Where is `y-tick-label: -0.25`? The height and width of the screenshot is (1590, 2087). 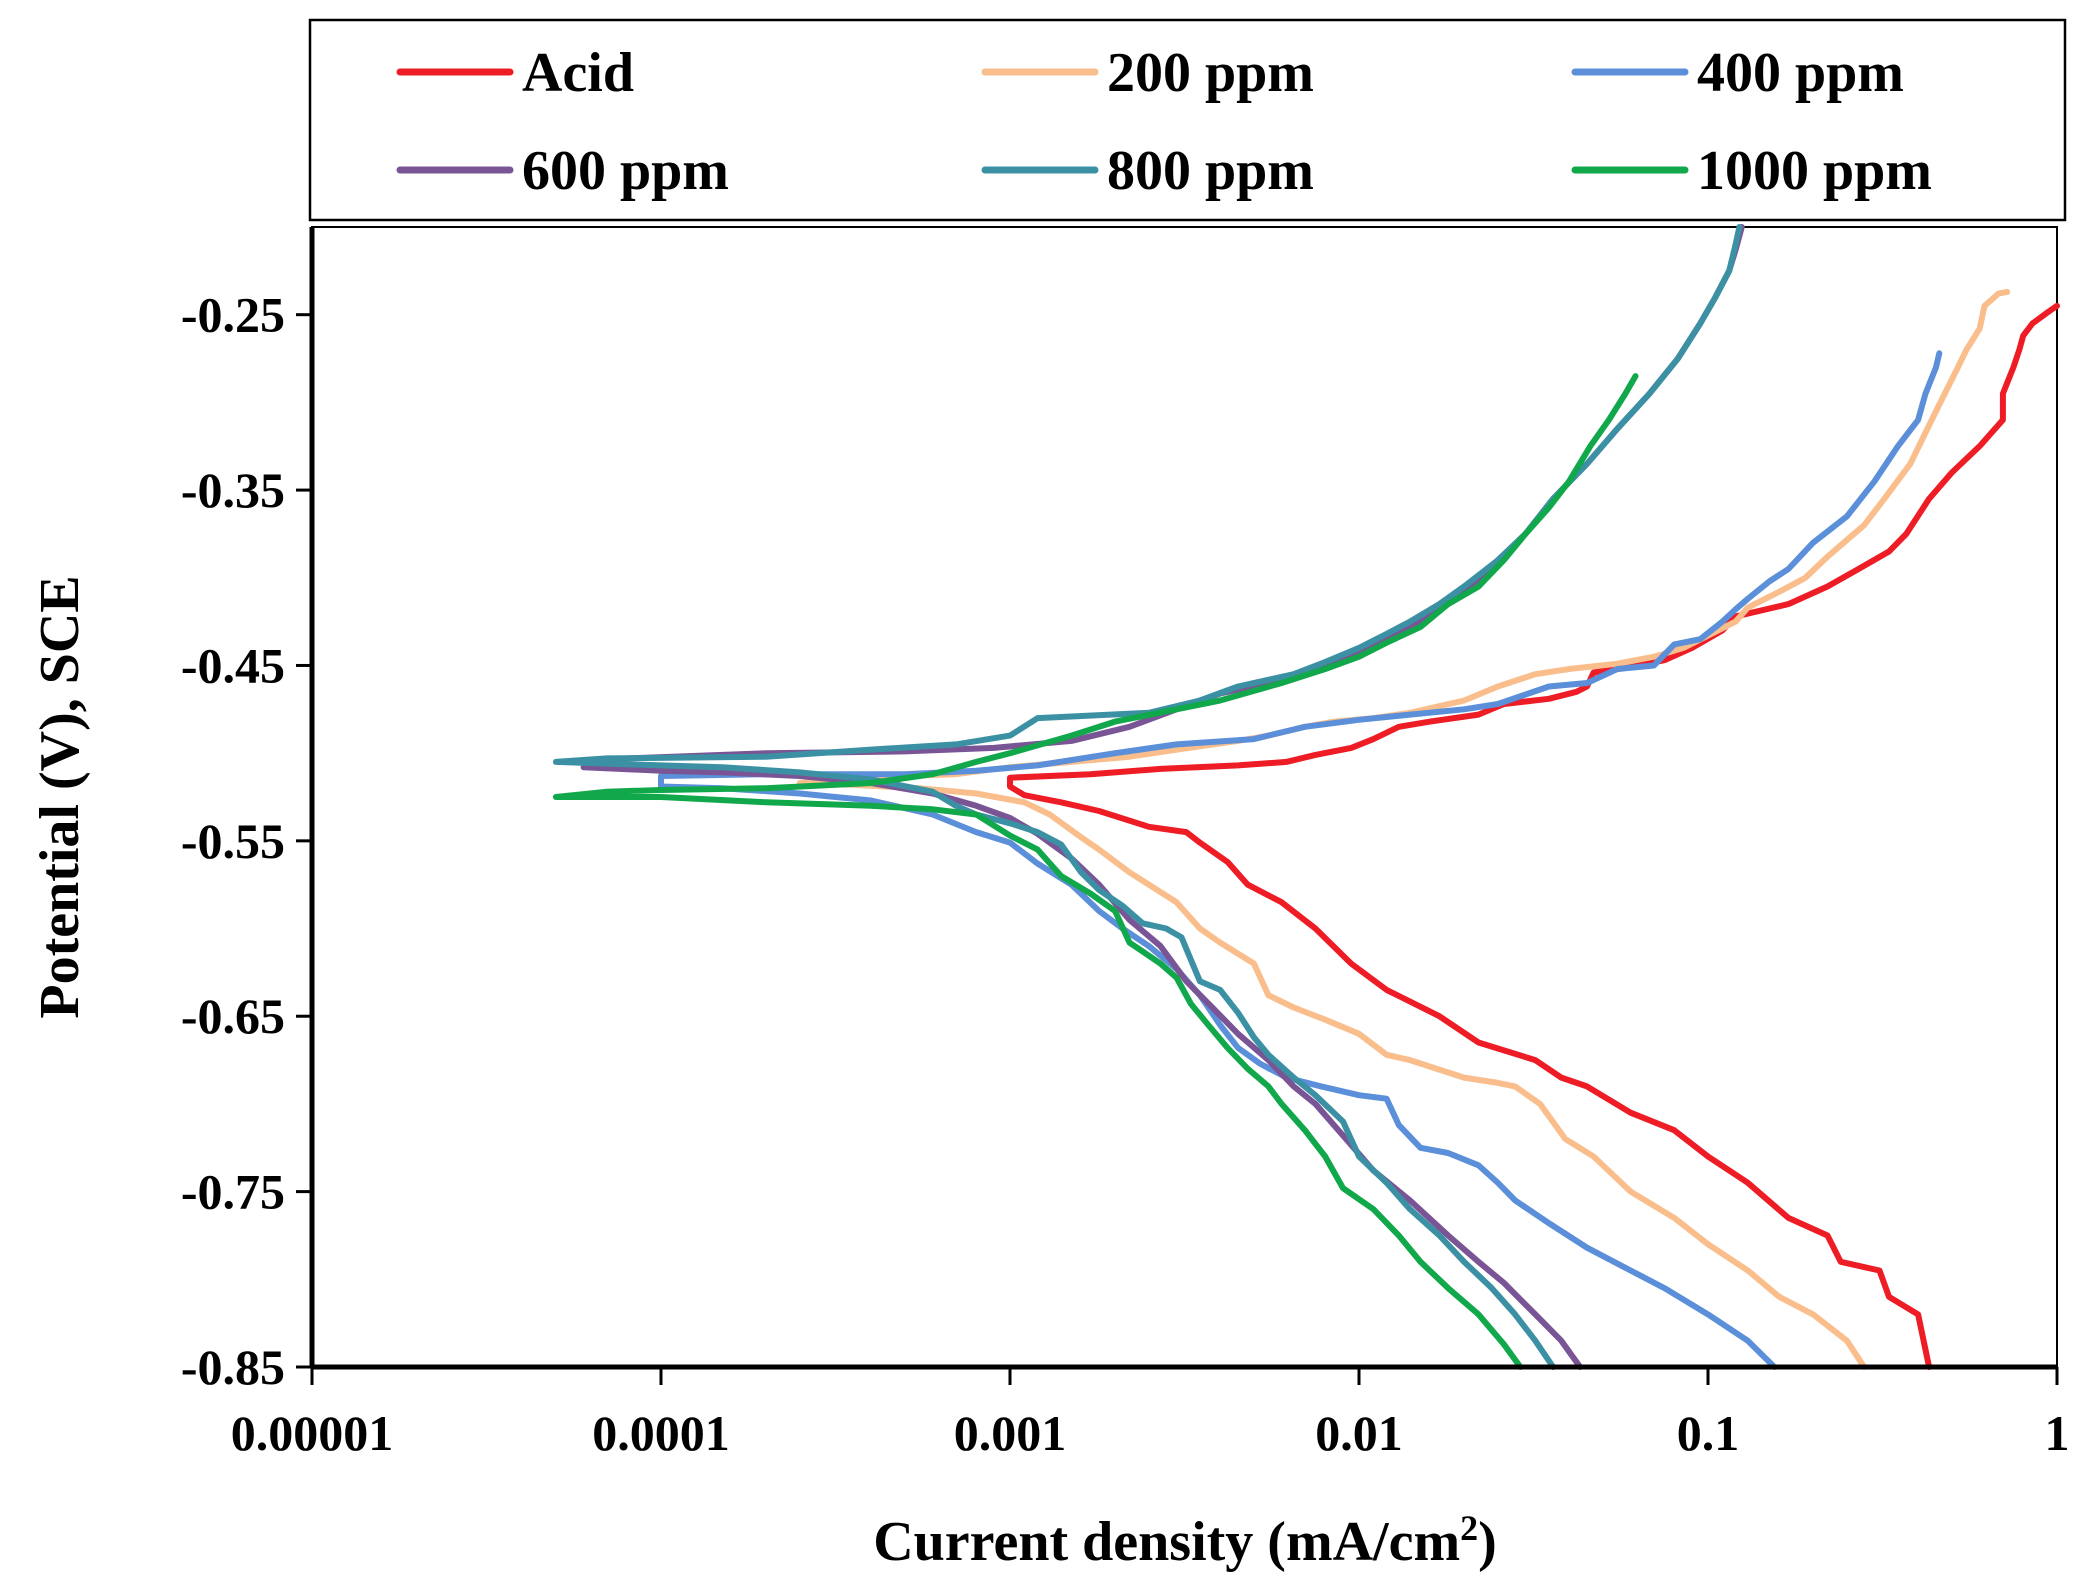
y-tick-label: -0.25 is located at coordinates (233, 315).